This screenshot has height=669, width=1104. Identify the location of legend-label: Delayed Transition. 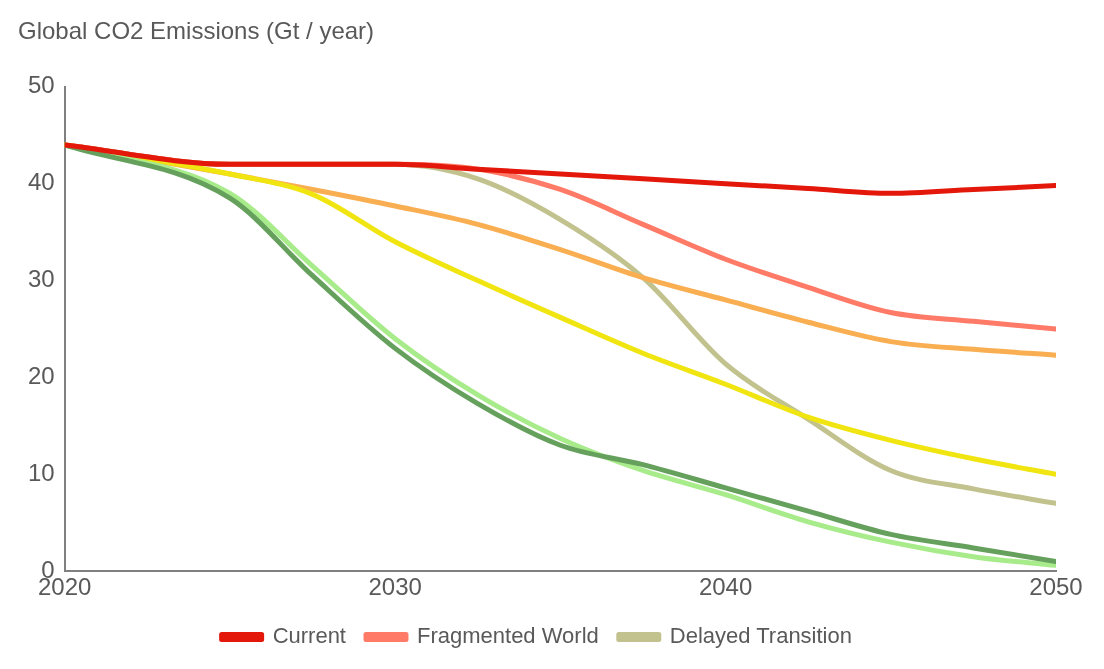
(760, 636).